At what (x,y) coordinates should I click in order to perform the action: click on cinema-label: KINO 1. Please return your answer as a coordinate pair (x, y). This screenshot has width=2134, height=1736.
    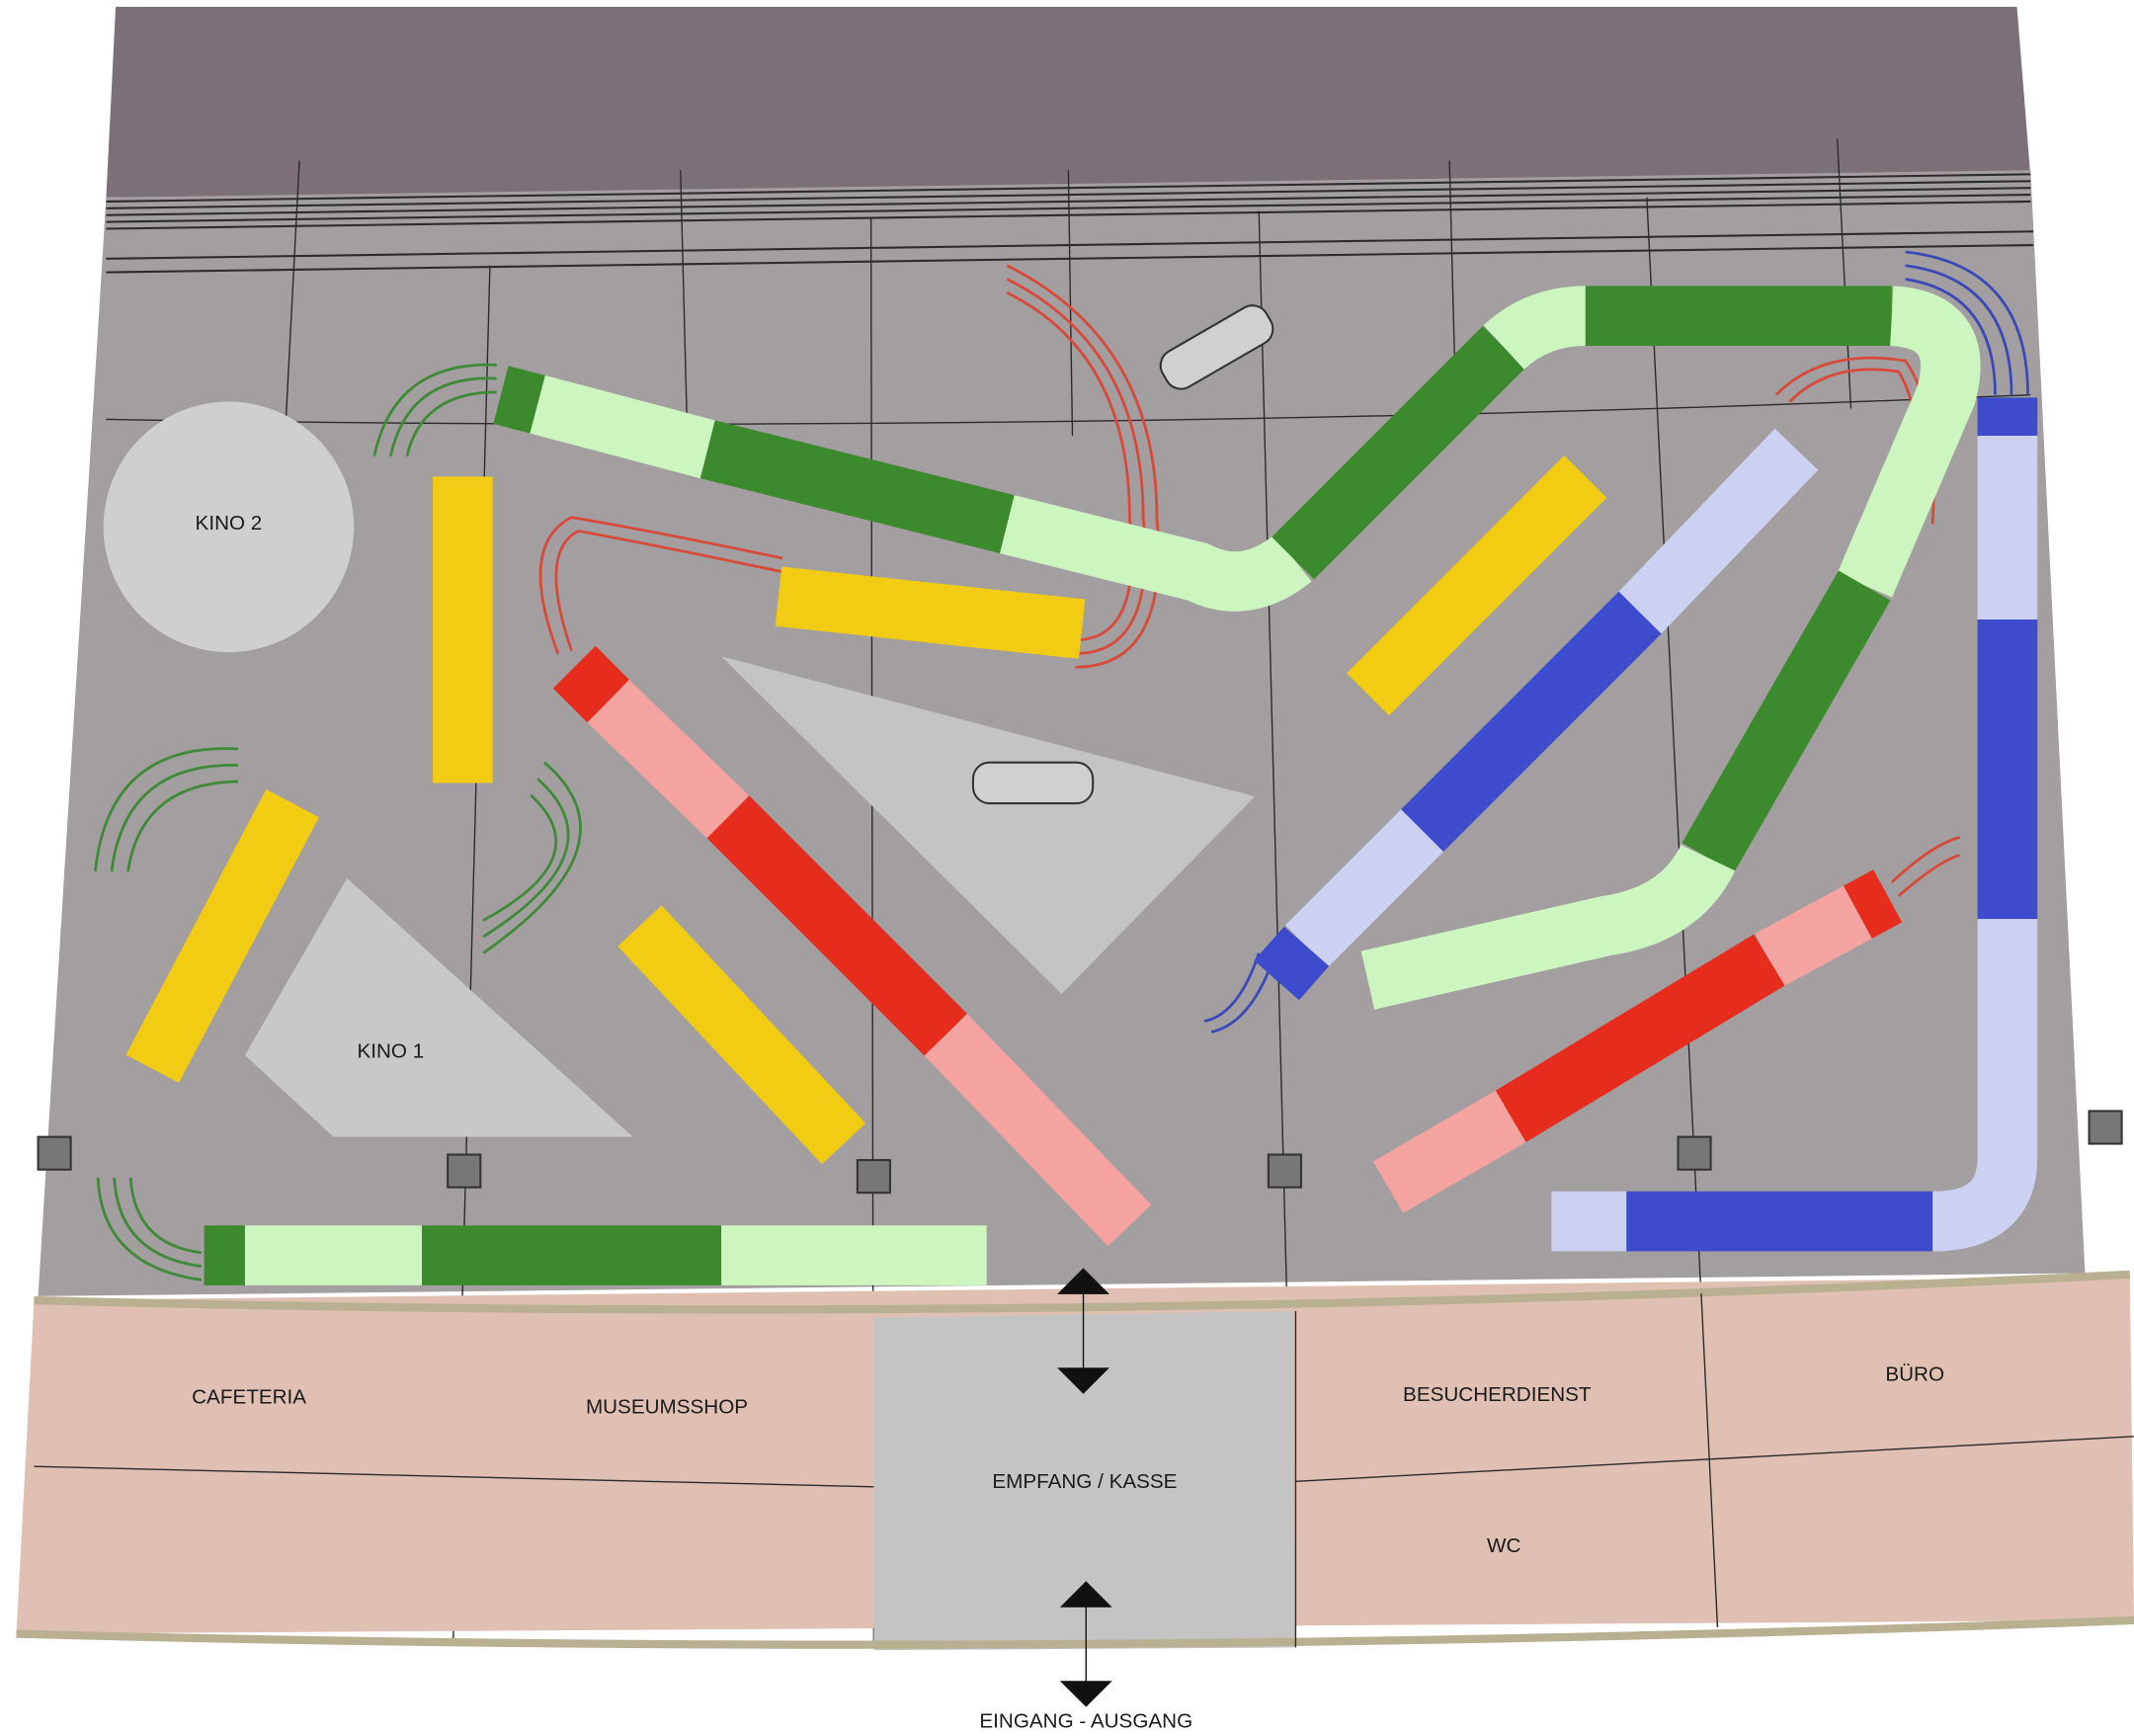
    Looking at the image, I should click on (390, 1052).